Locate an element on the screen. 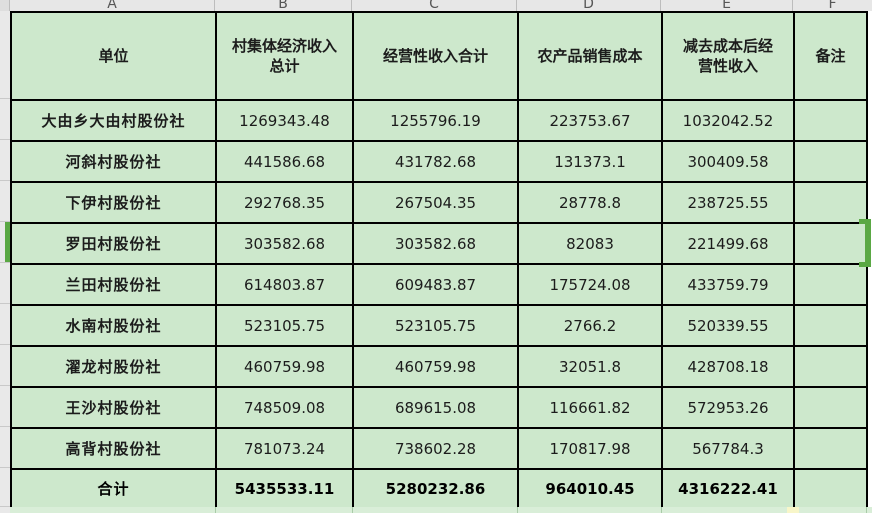 The height and width of the screenshot is (513, 872). cell-operating-income: 609483.87 is located at coordinates (435, 284).